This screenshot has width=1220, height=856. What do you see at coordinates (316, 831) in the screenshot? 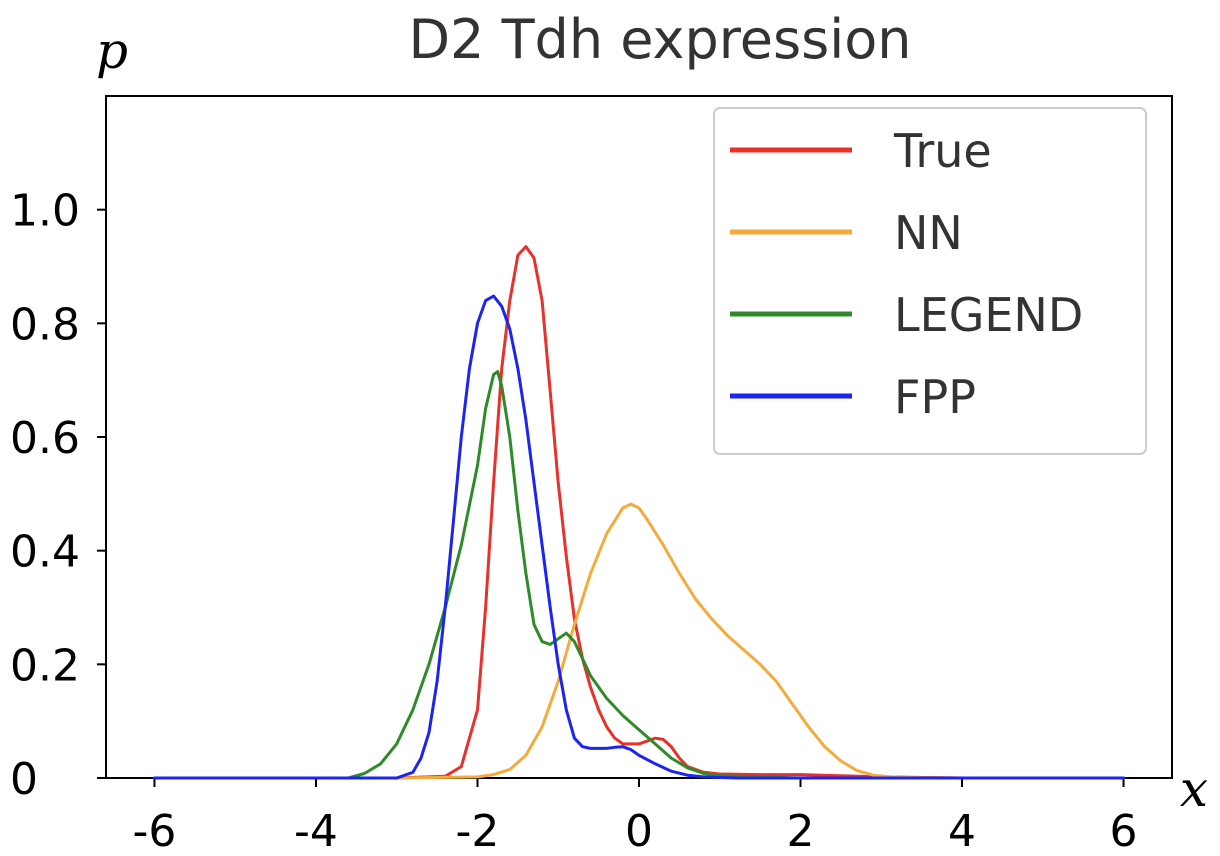
I see `x-tick-label: -4` at bounding box center [316, 831].